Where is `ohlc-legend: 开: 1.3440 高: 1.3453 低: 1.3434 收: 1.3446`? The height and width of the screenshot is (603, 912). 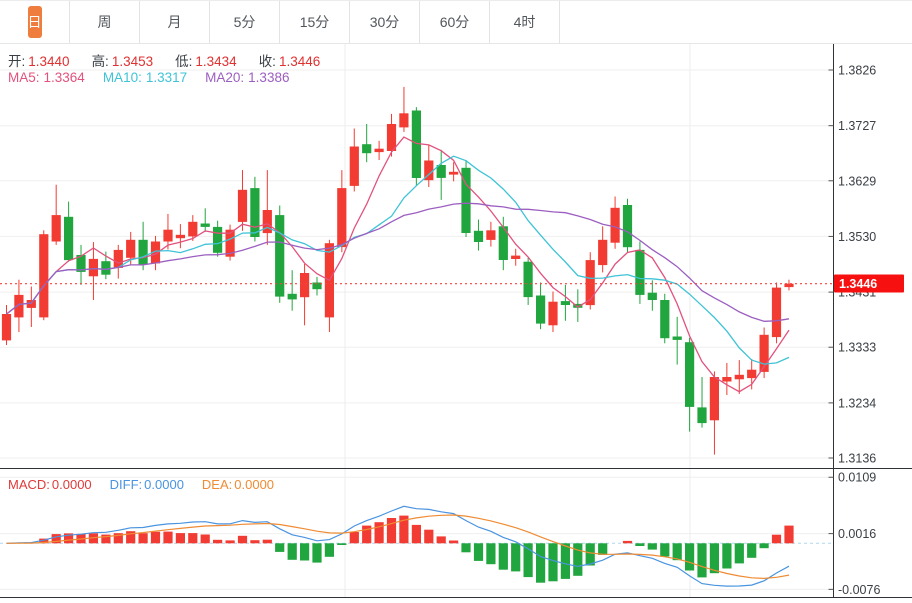 ohlc-legend: 开: 1.3440 高: 1.3453 低: 1.3434 收: 1.3446 is located at coordinates (164, 60).